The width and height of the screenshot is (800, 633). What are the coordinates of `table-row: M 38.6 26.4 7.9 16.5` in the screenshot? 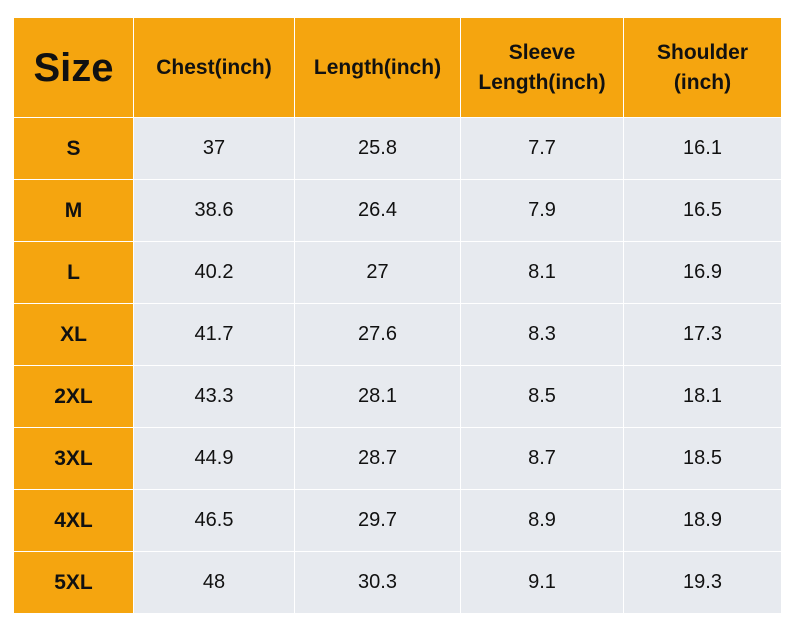 It's located at (397, 210).